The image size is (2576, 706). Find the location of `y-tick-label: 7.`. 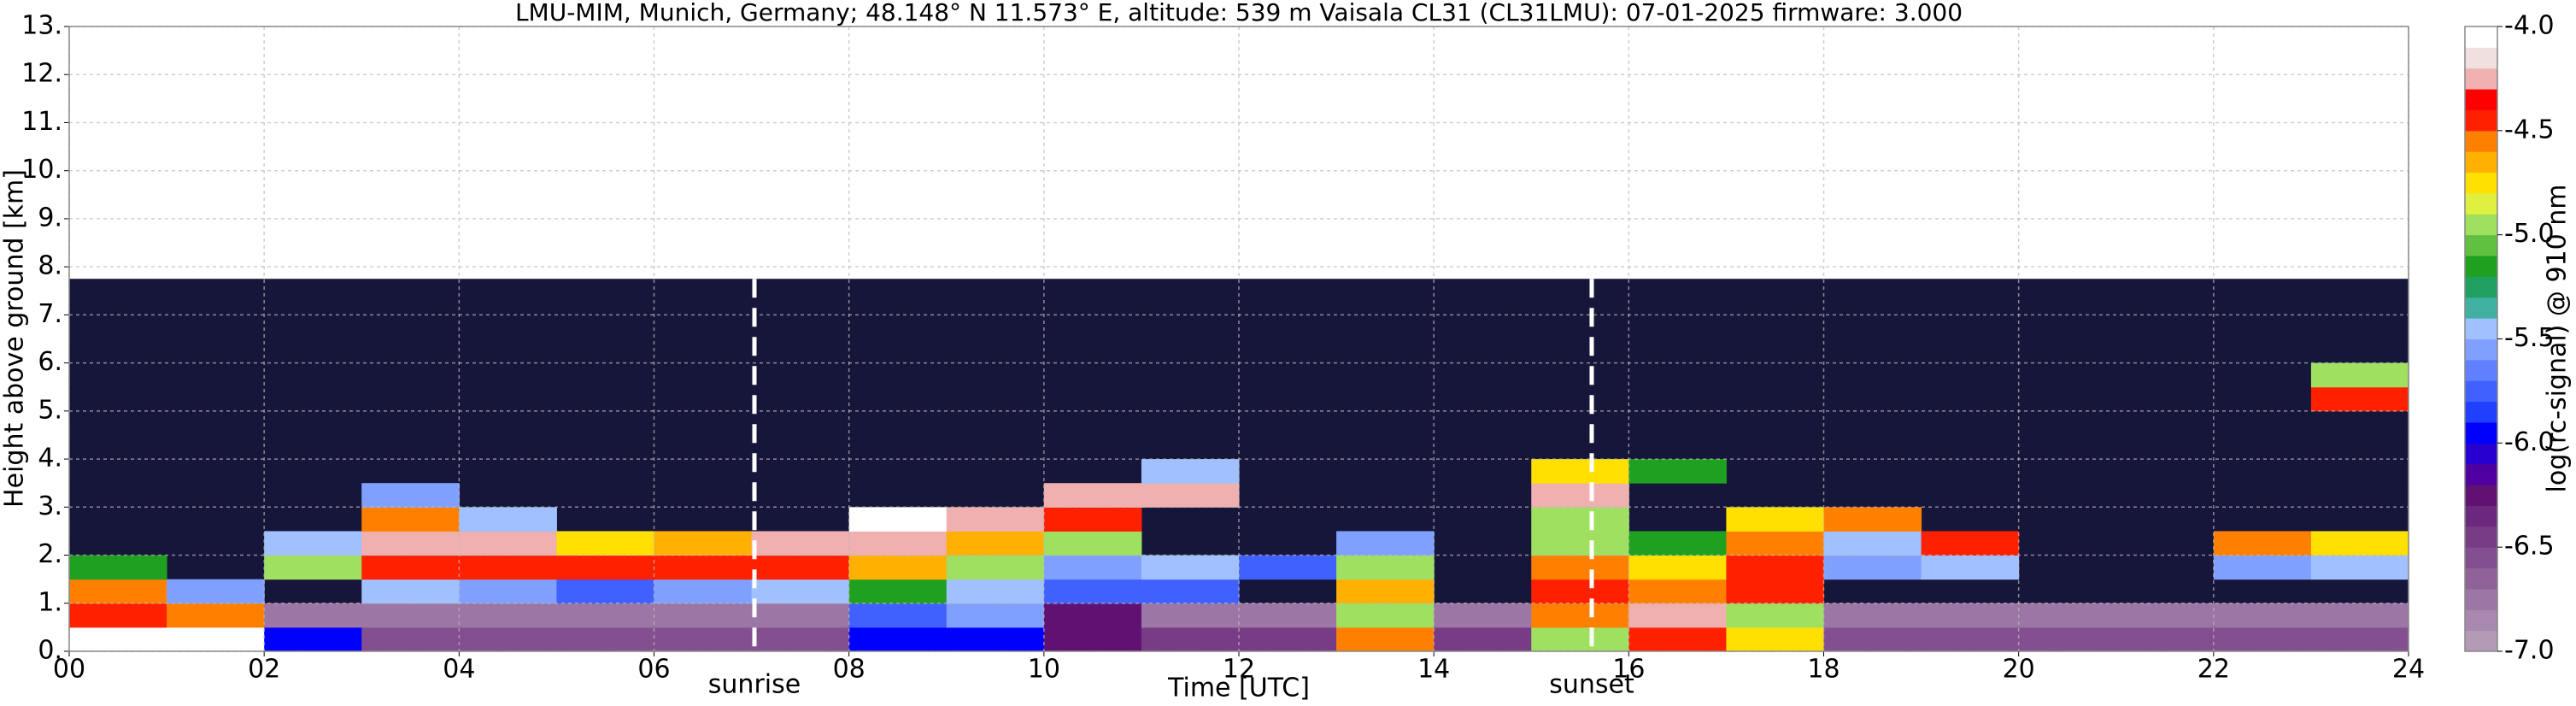

y-tick-label: 7. is located at coordinates (50, 314).